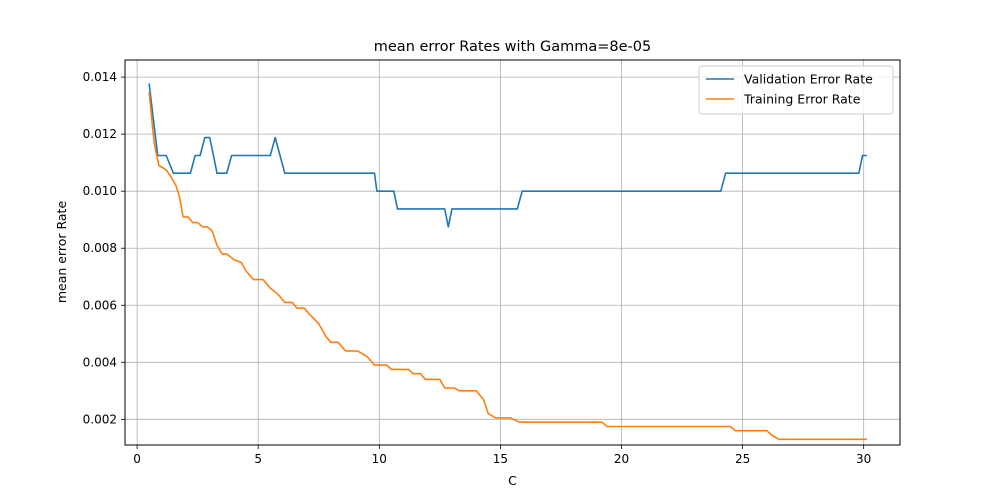 The width and height of the screenshot is (1000, 500). Describe the element at coordinates (100, 248) in the screenshot. I see `y-tick-label: 0.008` at that location.